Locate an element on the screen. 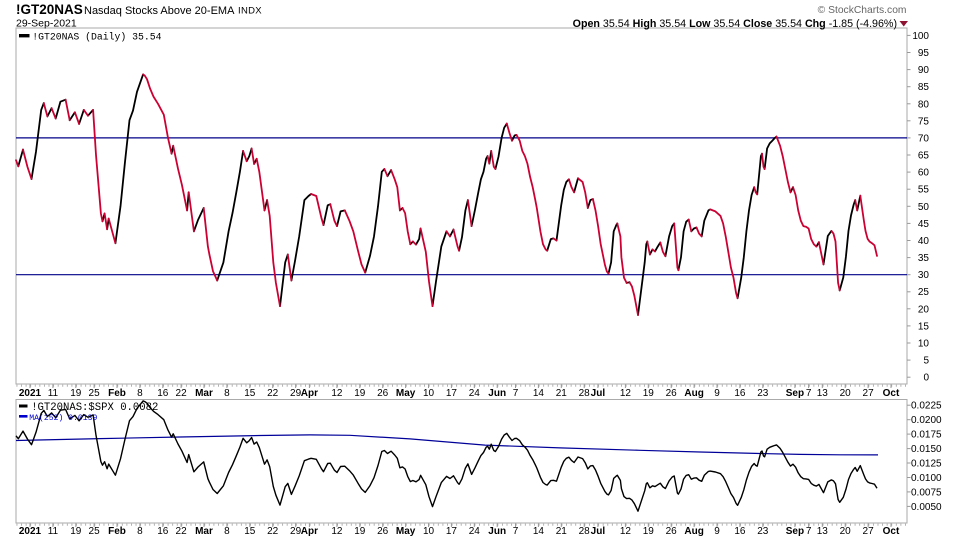 The image size is (960, 545). svg-text: 0.0075 is located at coordinates (926, 492).